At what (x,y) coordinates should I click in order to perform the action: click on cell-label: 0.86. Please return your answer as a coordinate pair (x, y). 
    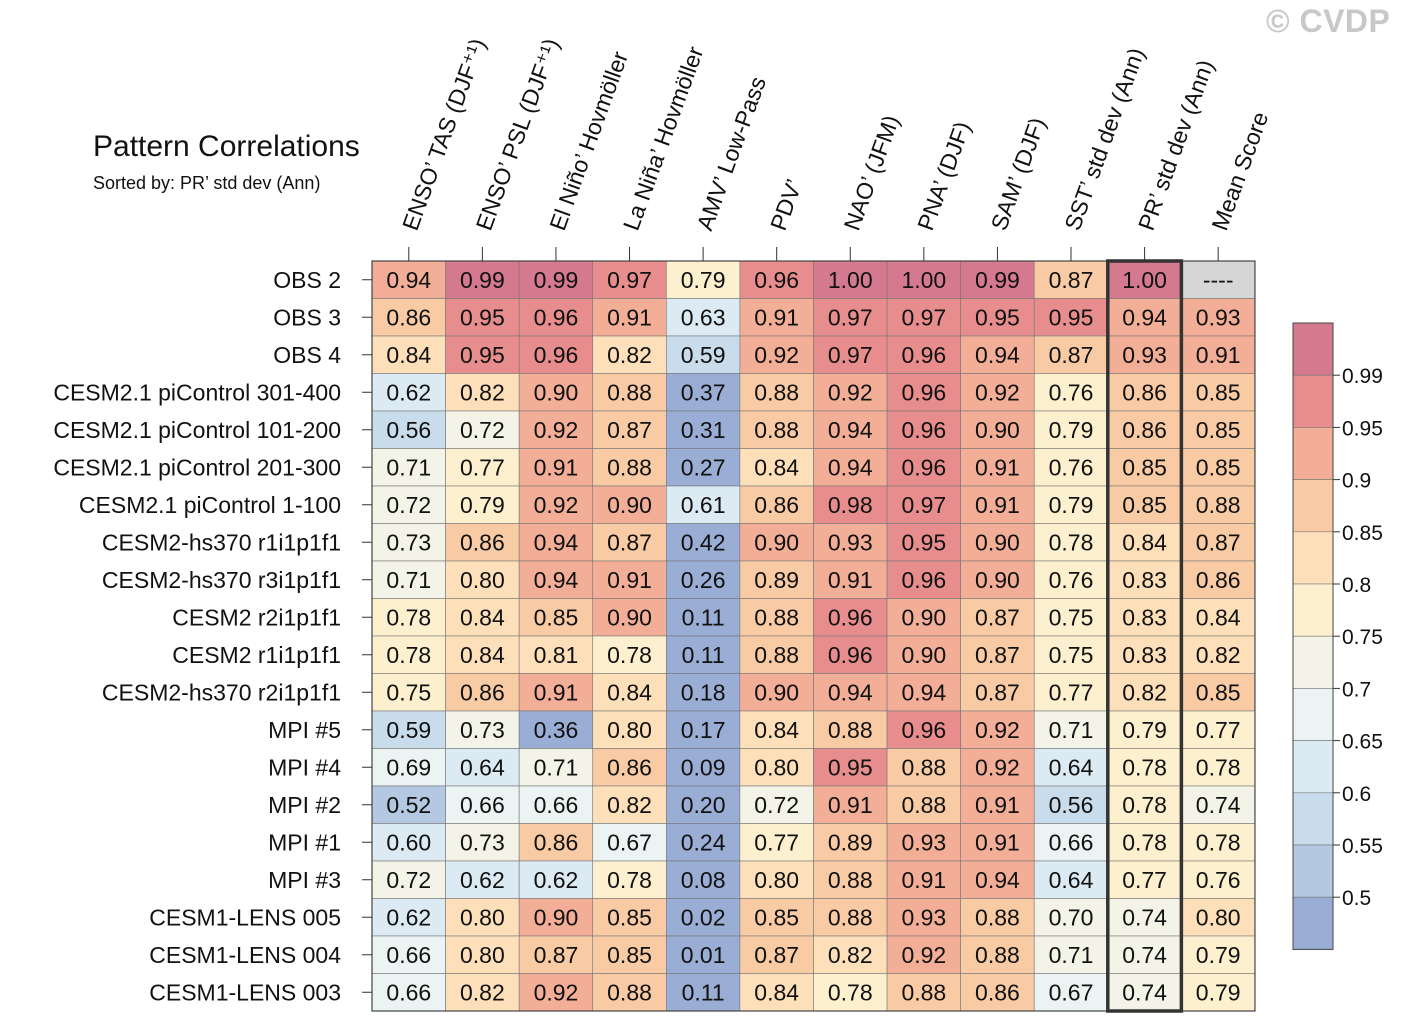
    Looking at the image, I should click on (1218, 580).